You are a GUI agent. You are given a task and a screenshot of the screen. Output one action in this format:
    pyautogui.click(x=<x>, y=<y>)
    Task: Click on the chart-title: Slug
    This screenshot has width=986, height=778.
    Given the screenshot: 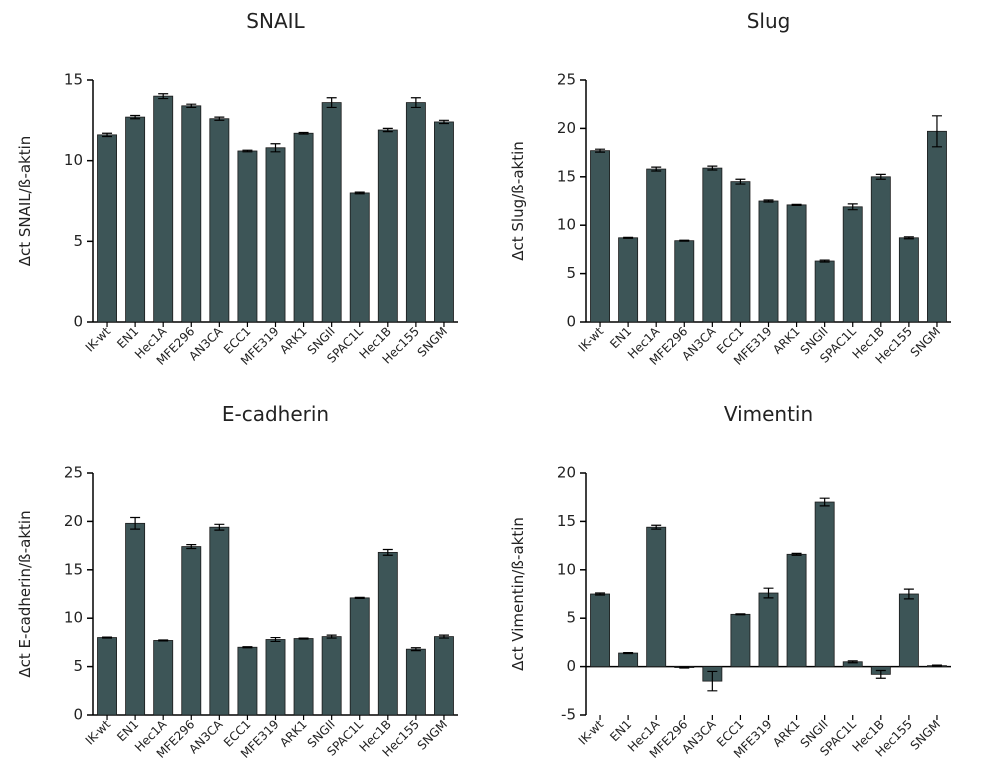 What is the action you would take?
    pyautogui.click(x=769, y=21)
    